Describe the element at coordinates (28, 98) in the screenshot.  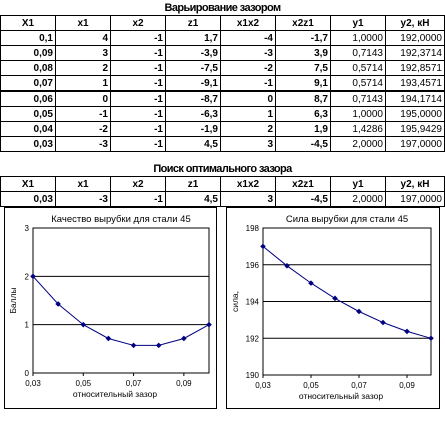
I see `table-cell: 0,06` at that location.